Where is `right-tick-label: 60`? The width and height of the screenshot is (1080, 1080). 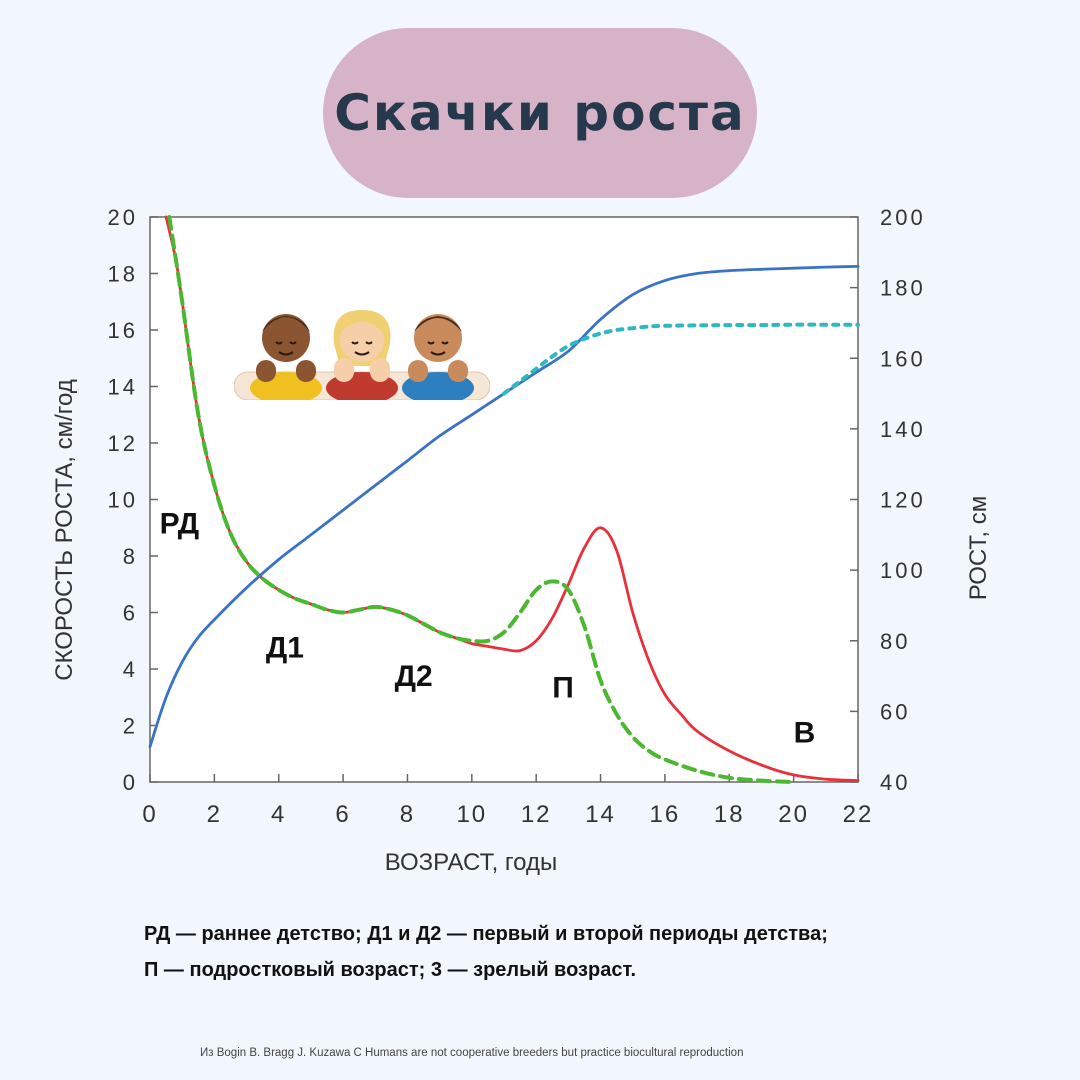
right-tick-label: 60 is located at coordinates (895, 711).